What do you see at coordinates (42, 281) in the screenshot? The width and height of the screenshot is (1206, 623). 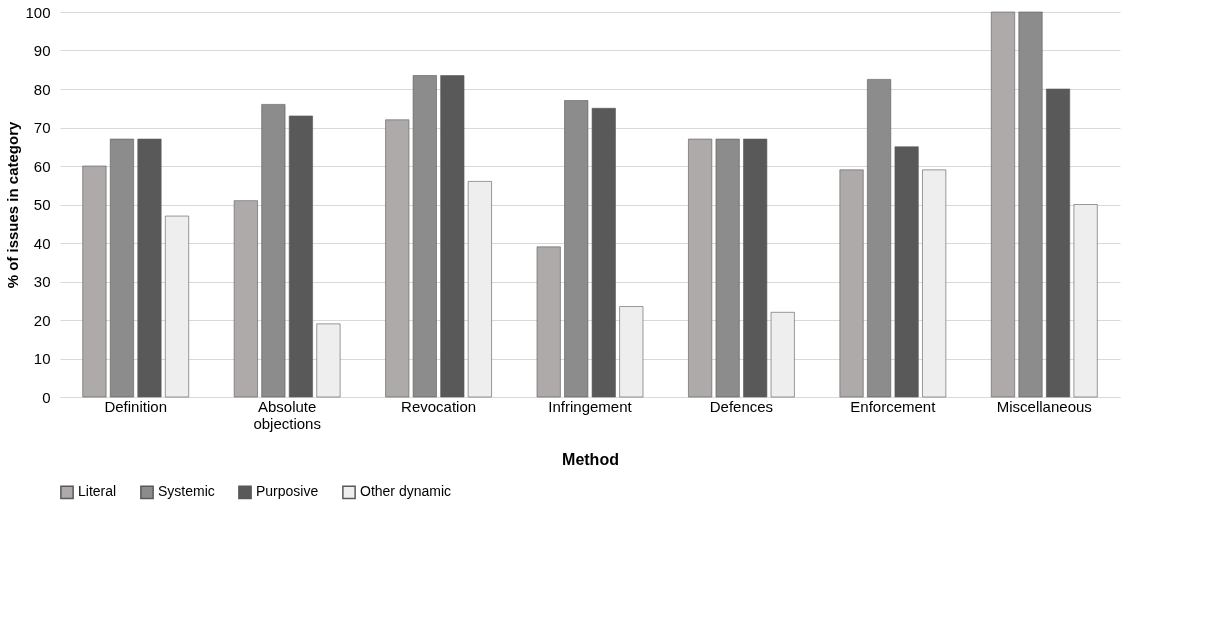 I see `y-tick-label: 30` at bounding box center [42, 281].